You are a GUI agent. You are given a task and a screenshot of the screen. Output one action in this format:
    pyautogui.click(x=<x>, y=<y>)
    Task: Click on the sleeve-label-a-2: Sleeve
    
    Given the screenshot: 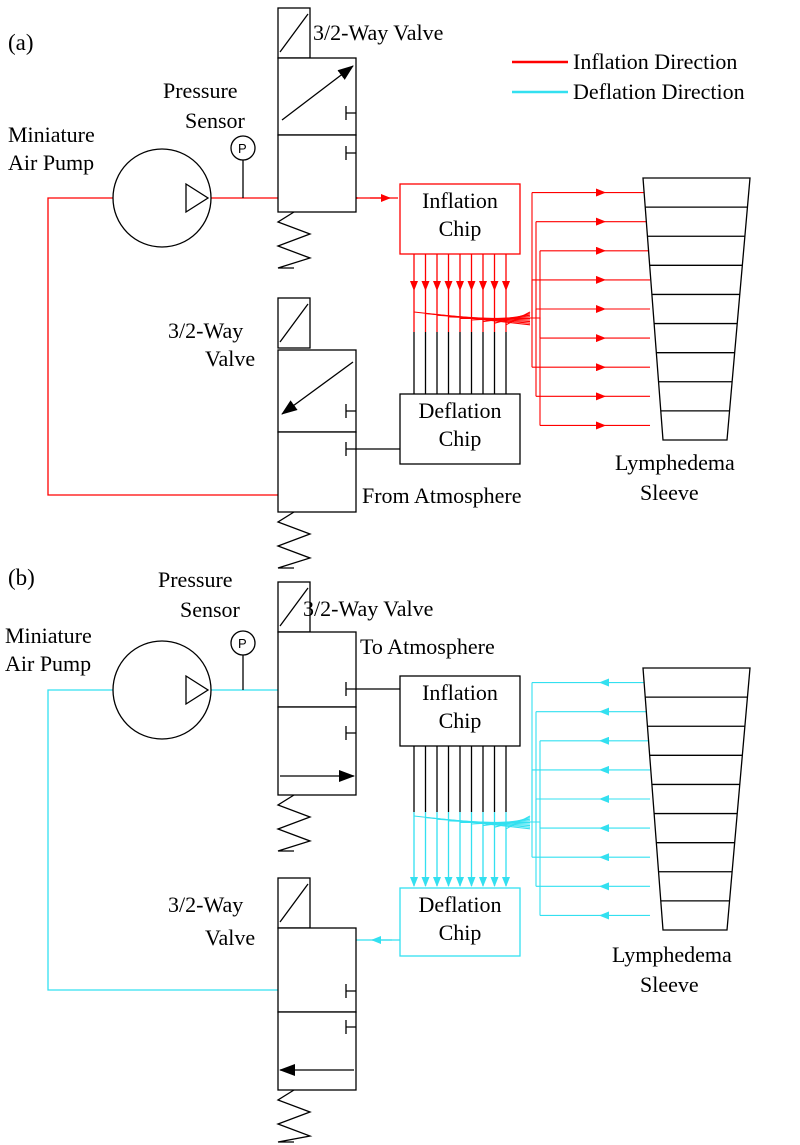 What is the action you would take?
    pyautogui.click(x=669, y=492)
    